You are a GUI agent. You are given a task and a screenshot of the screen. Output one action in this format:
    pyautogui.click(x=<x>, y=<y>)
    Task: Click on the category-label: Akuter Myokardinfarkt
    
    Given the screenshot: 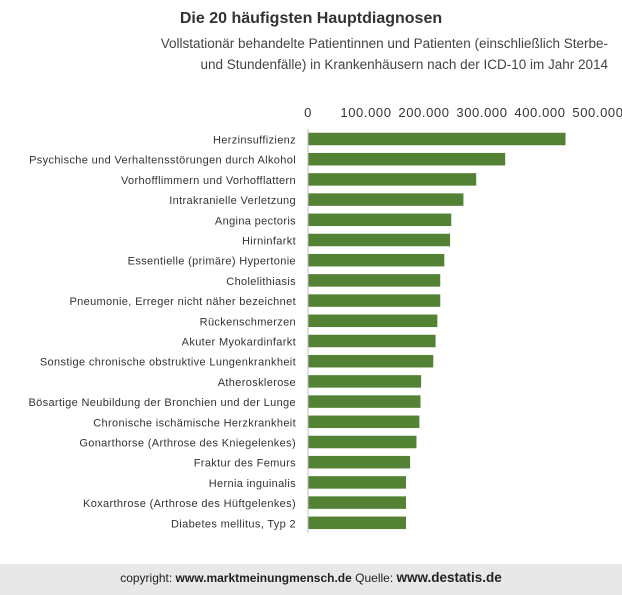 What is the action you would take?
    pyautogui.click(x=239, y=343)
    